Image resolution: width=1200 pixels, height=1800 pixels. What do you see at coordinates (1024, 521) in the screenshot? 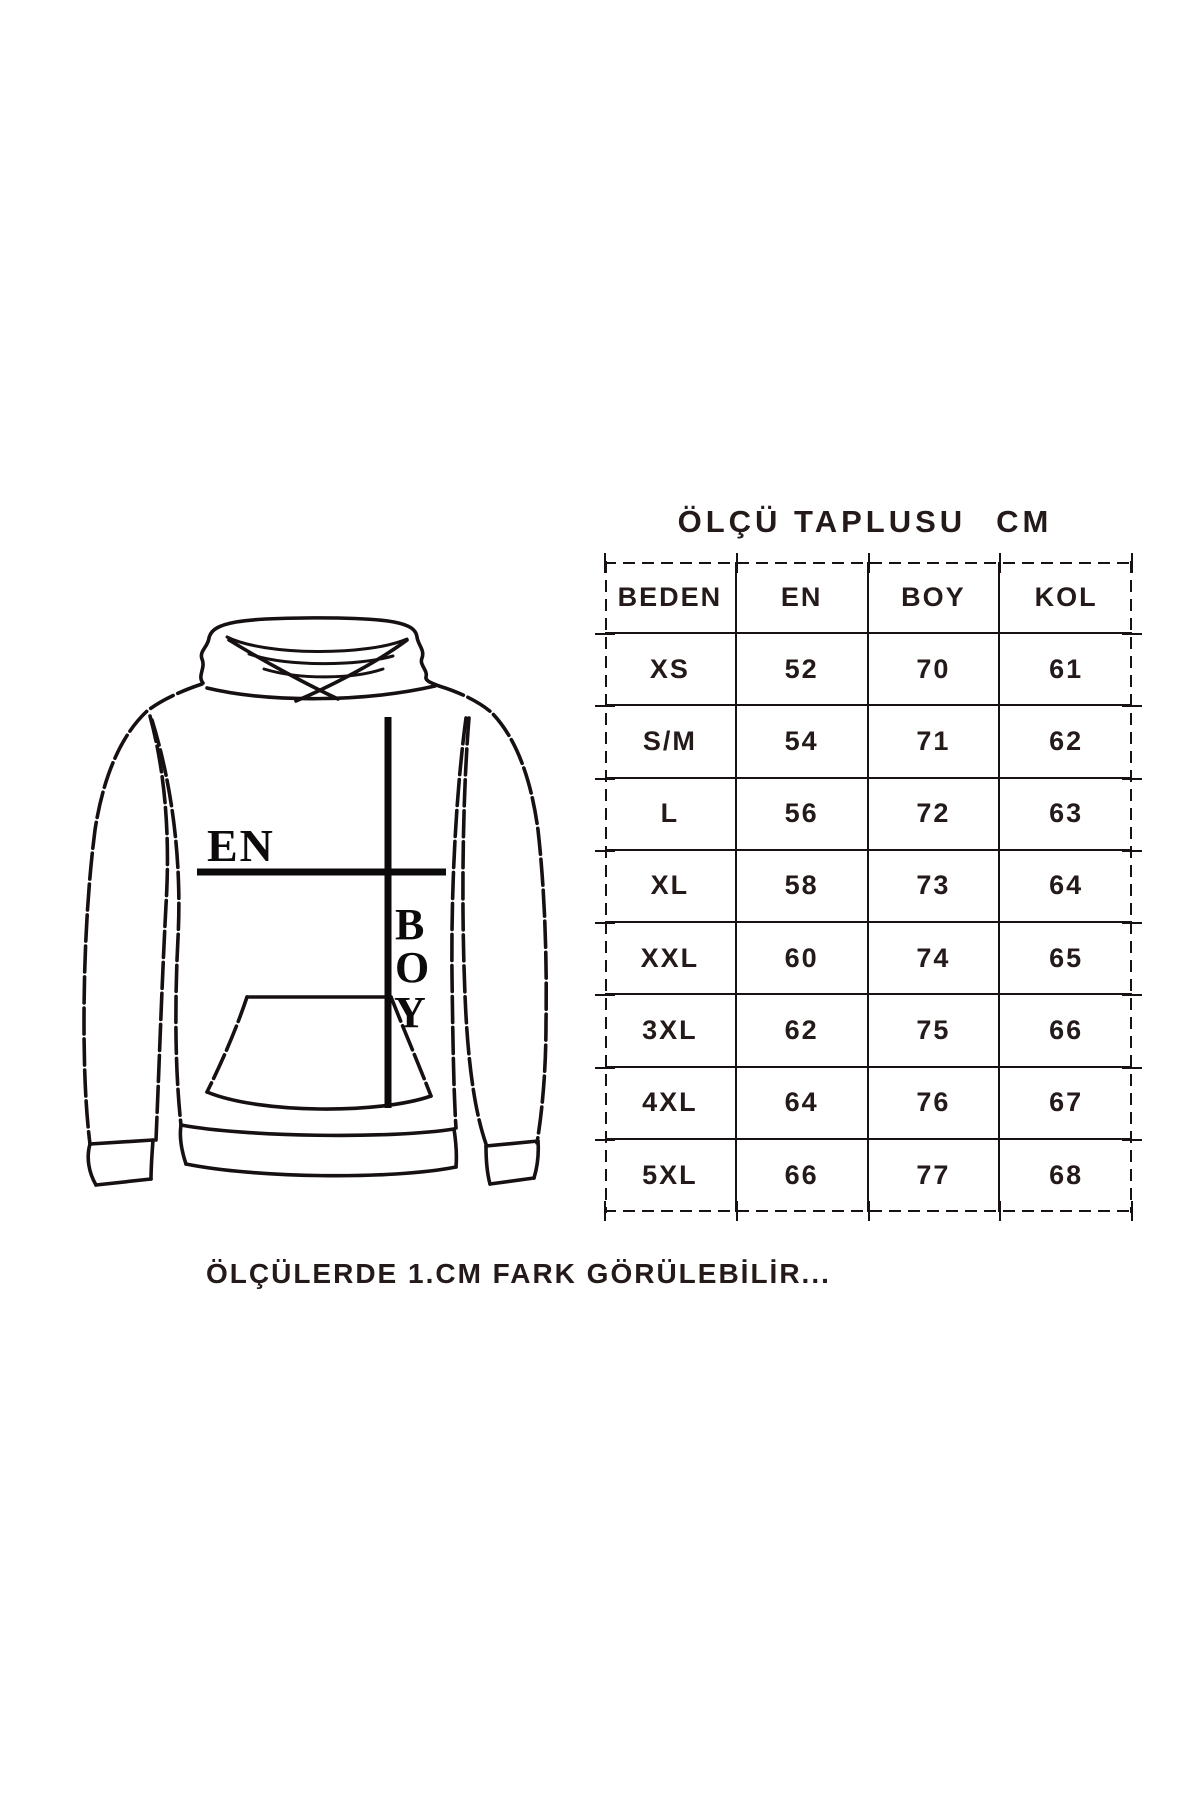
I see `title-unit: CM` at bounding box center [1024, 521].